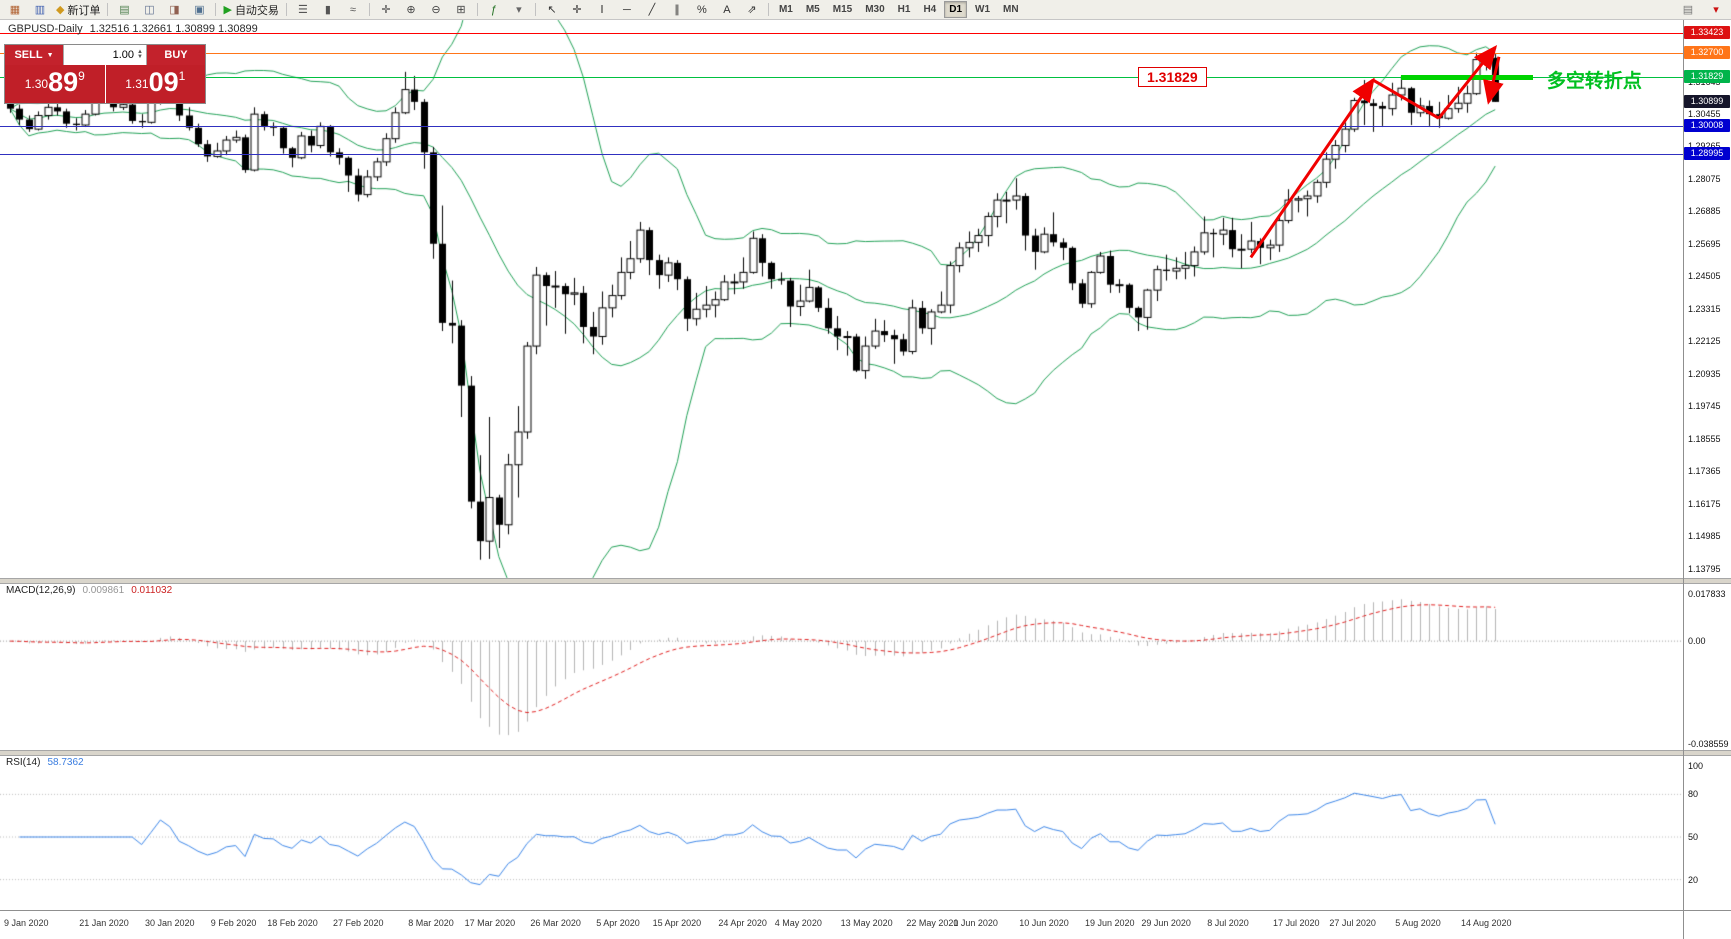 The image size is (1731, 939). I want to click on navigator-icon: ◨, so click(174, 10).